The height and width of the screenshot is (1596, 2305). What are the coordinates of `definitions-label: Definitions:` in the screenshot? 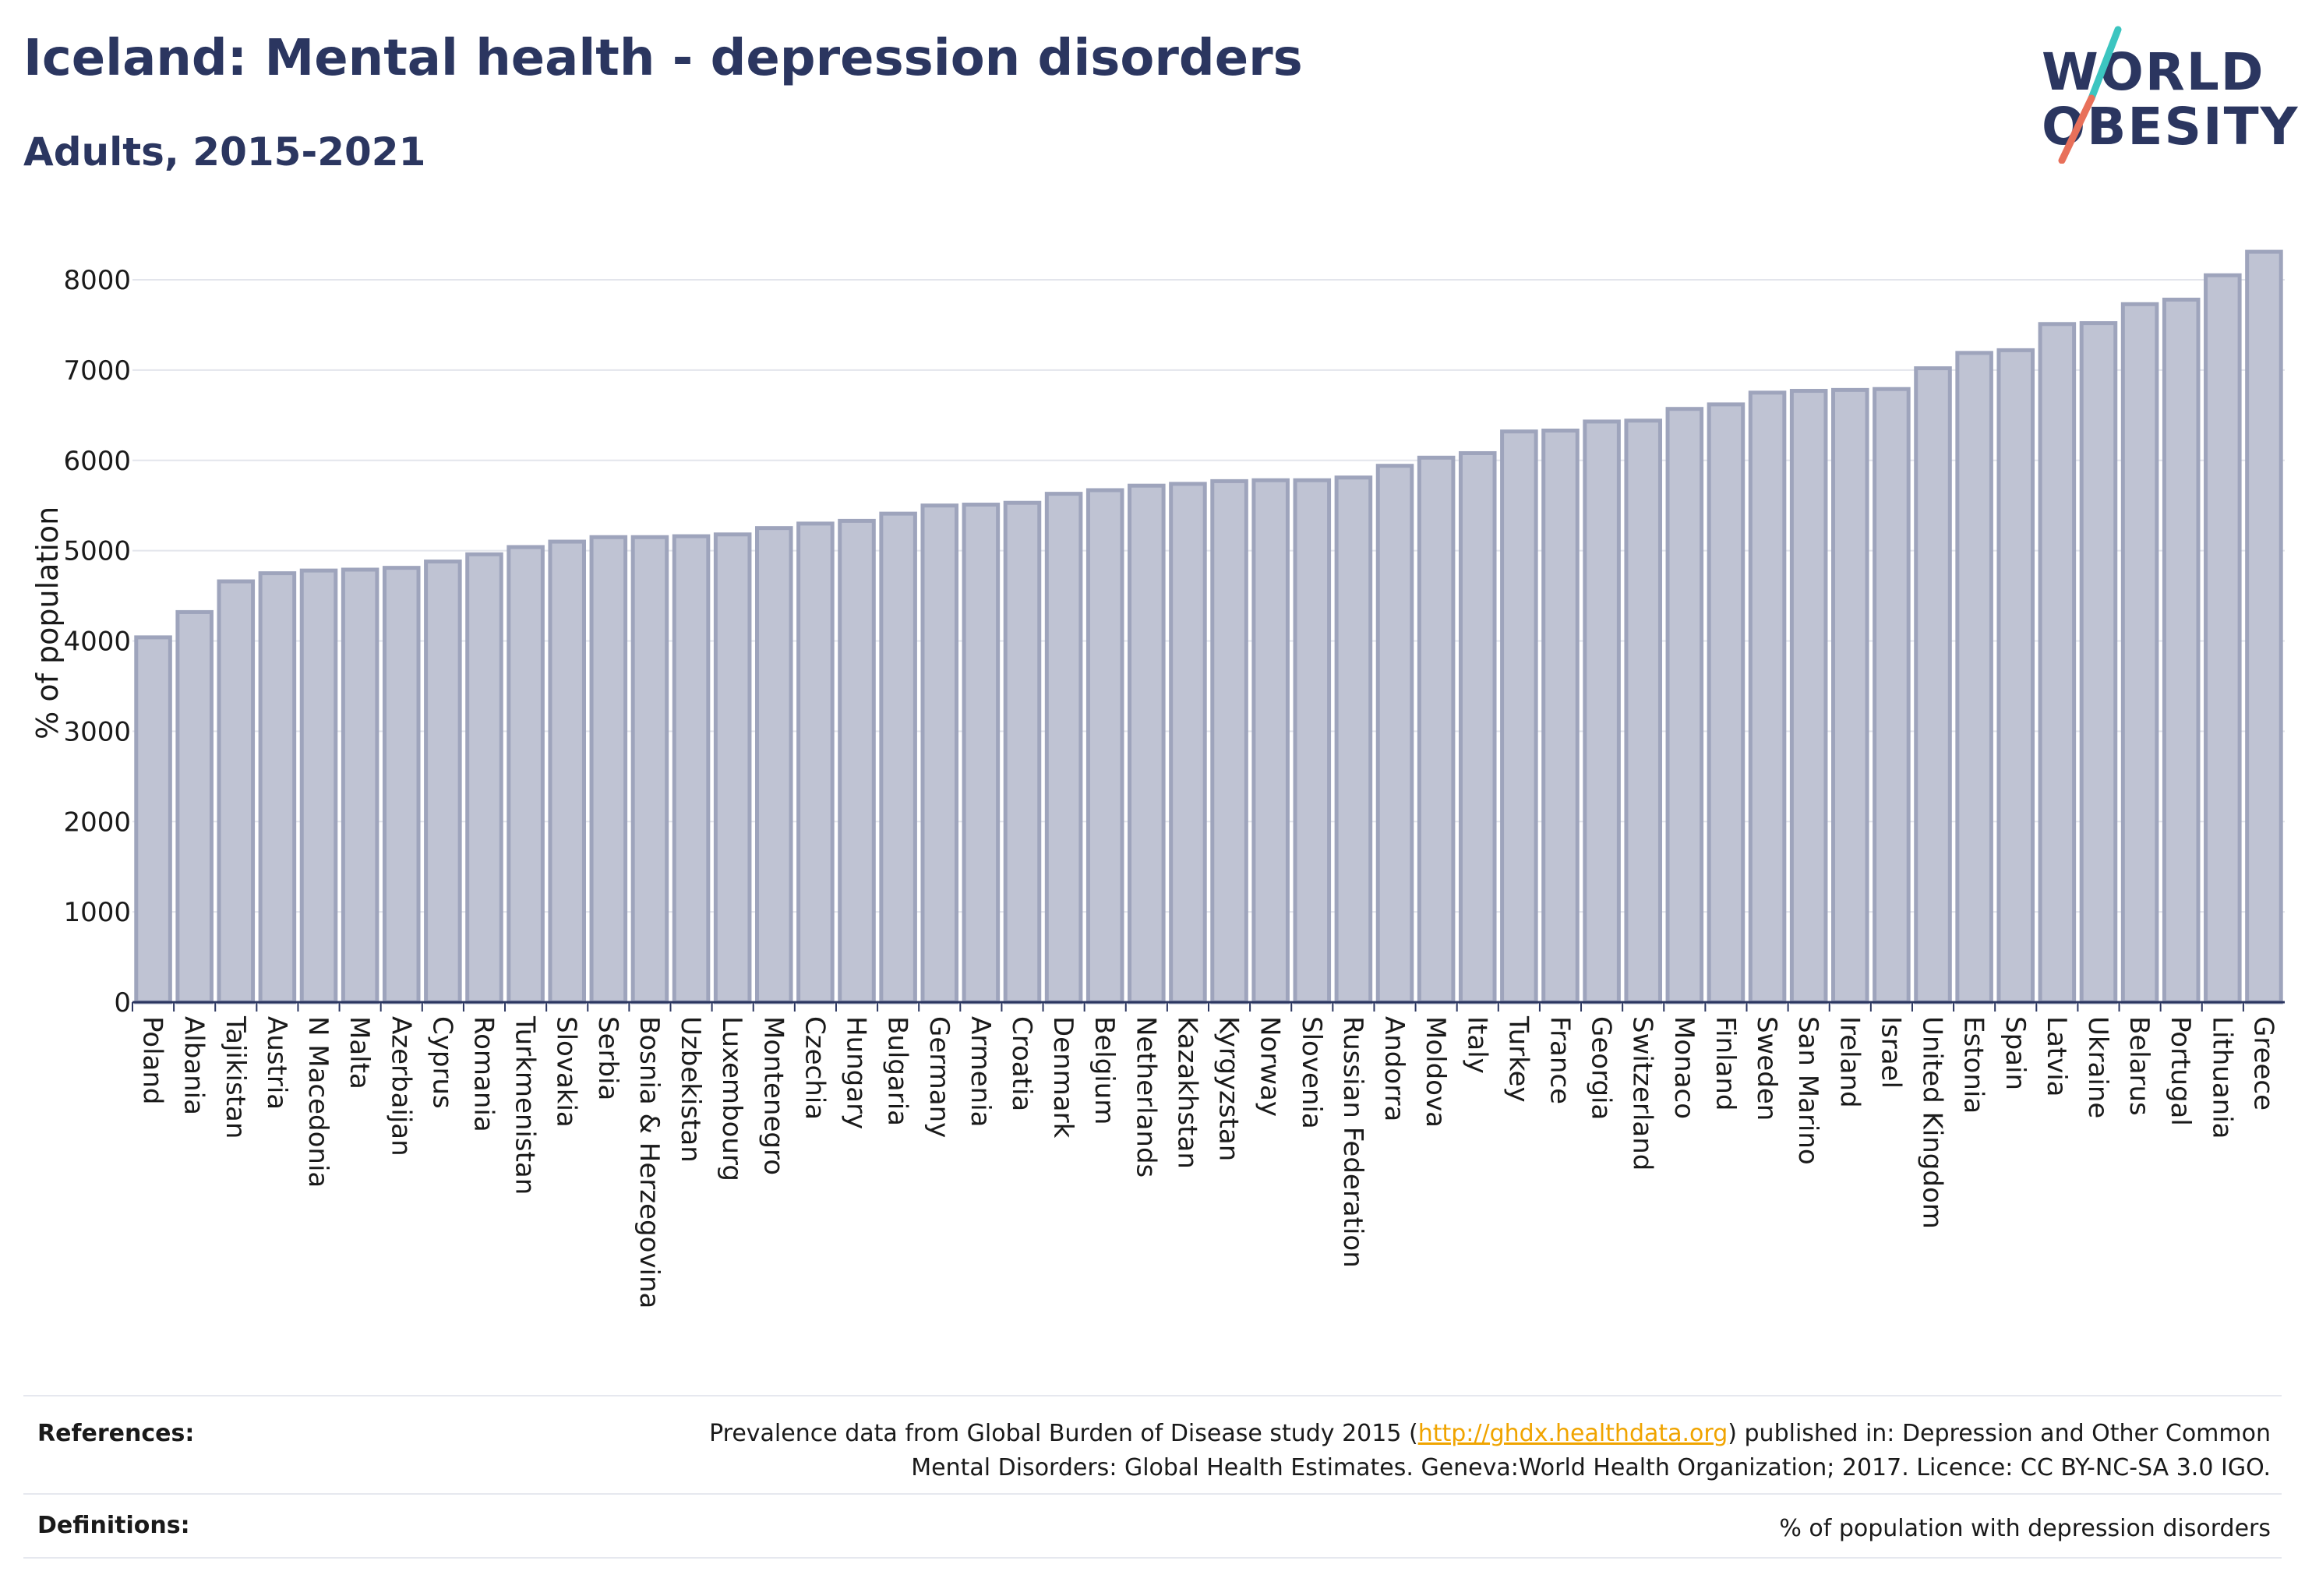 It's located at (113, 1525).